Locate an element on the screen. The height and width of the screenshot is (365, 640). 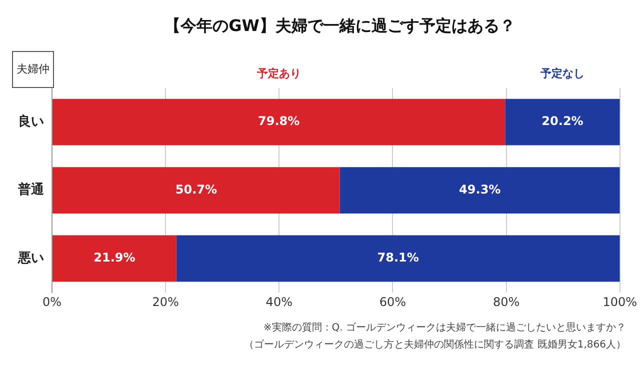
x-tick-label: 60% is located at coordinates (392, 301).